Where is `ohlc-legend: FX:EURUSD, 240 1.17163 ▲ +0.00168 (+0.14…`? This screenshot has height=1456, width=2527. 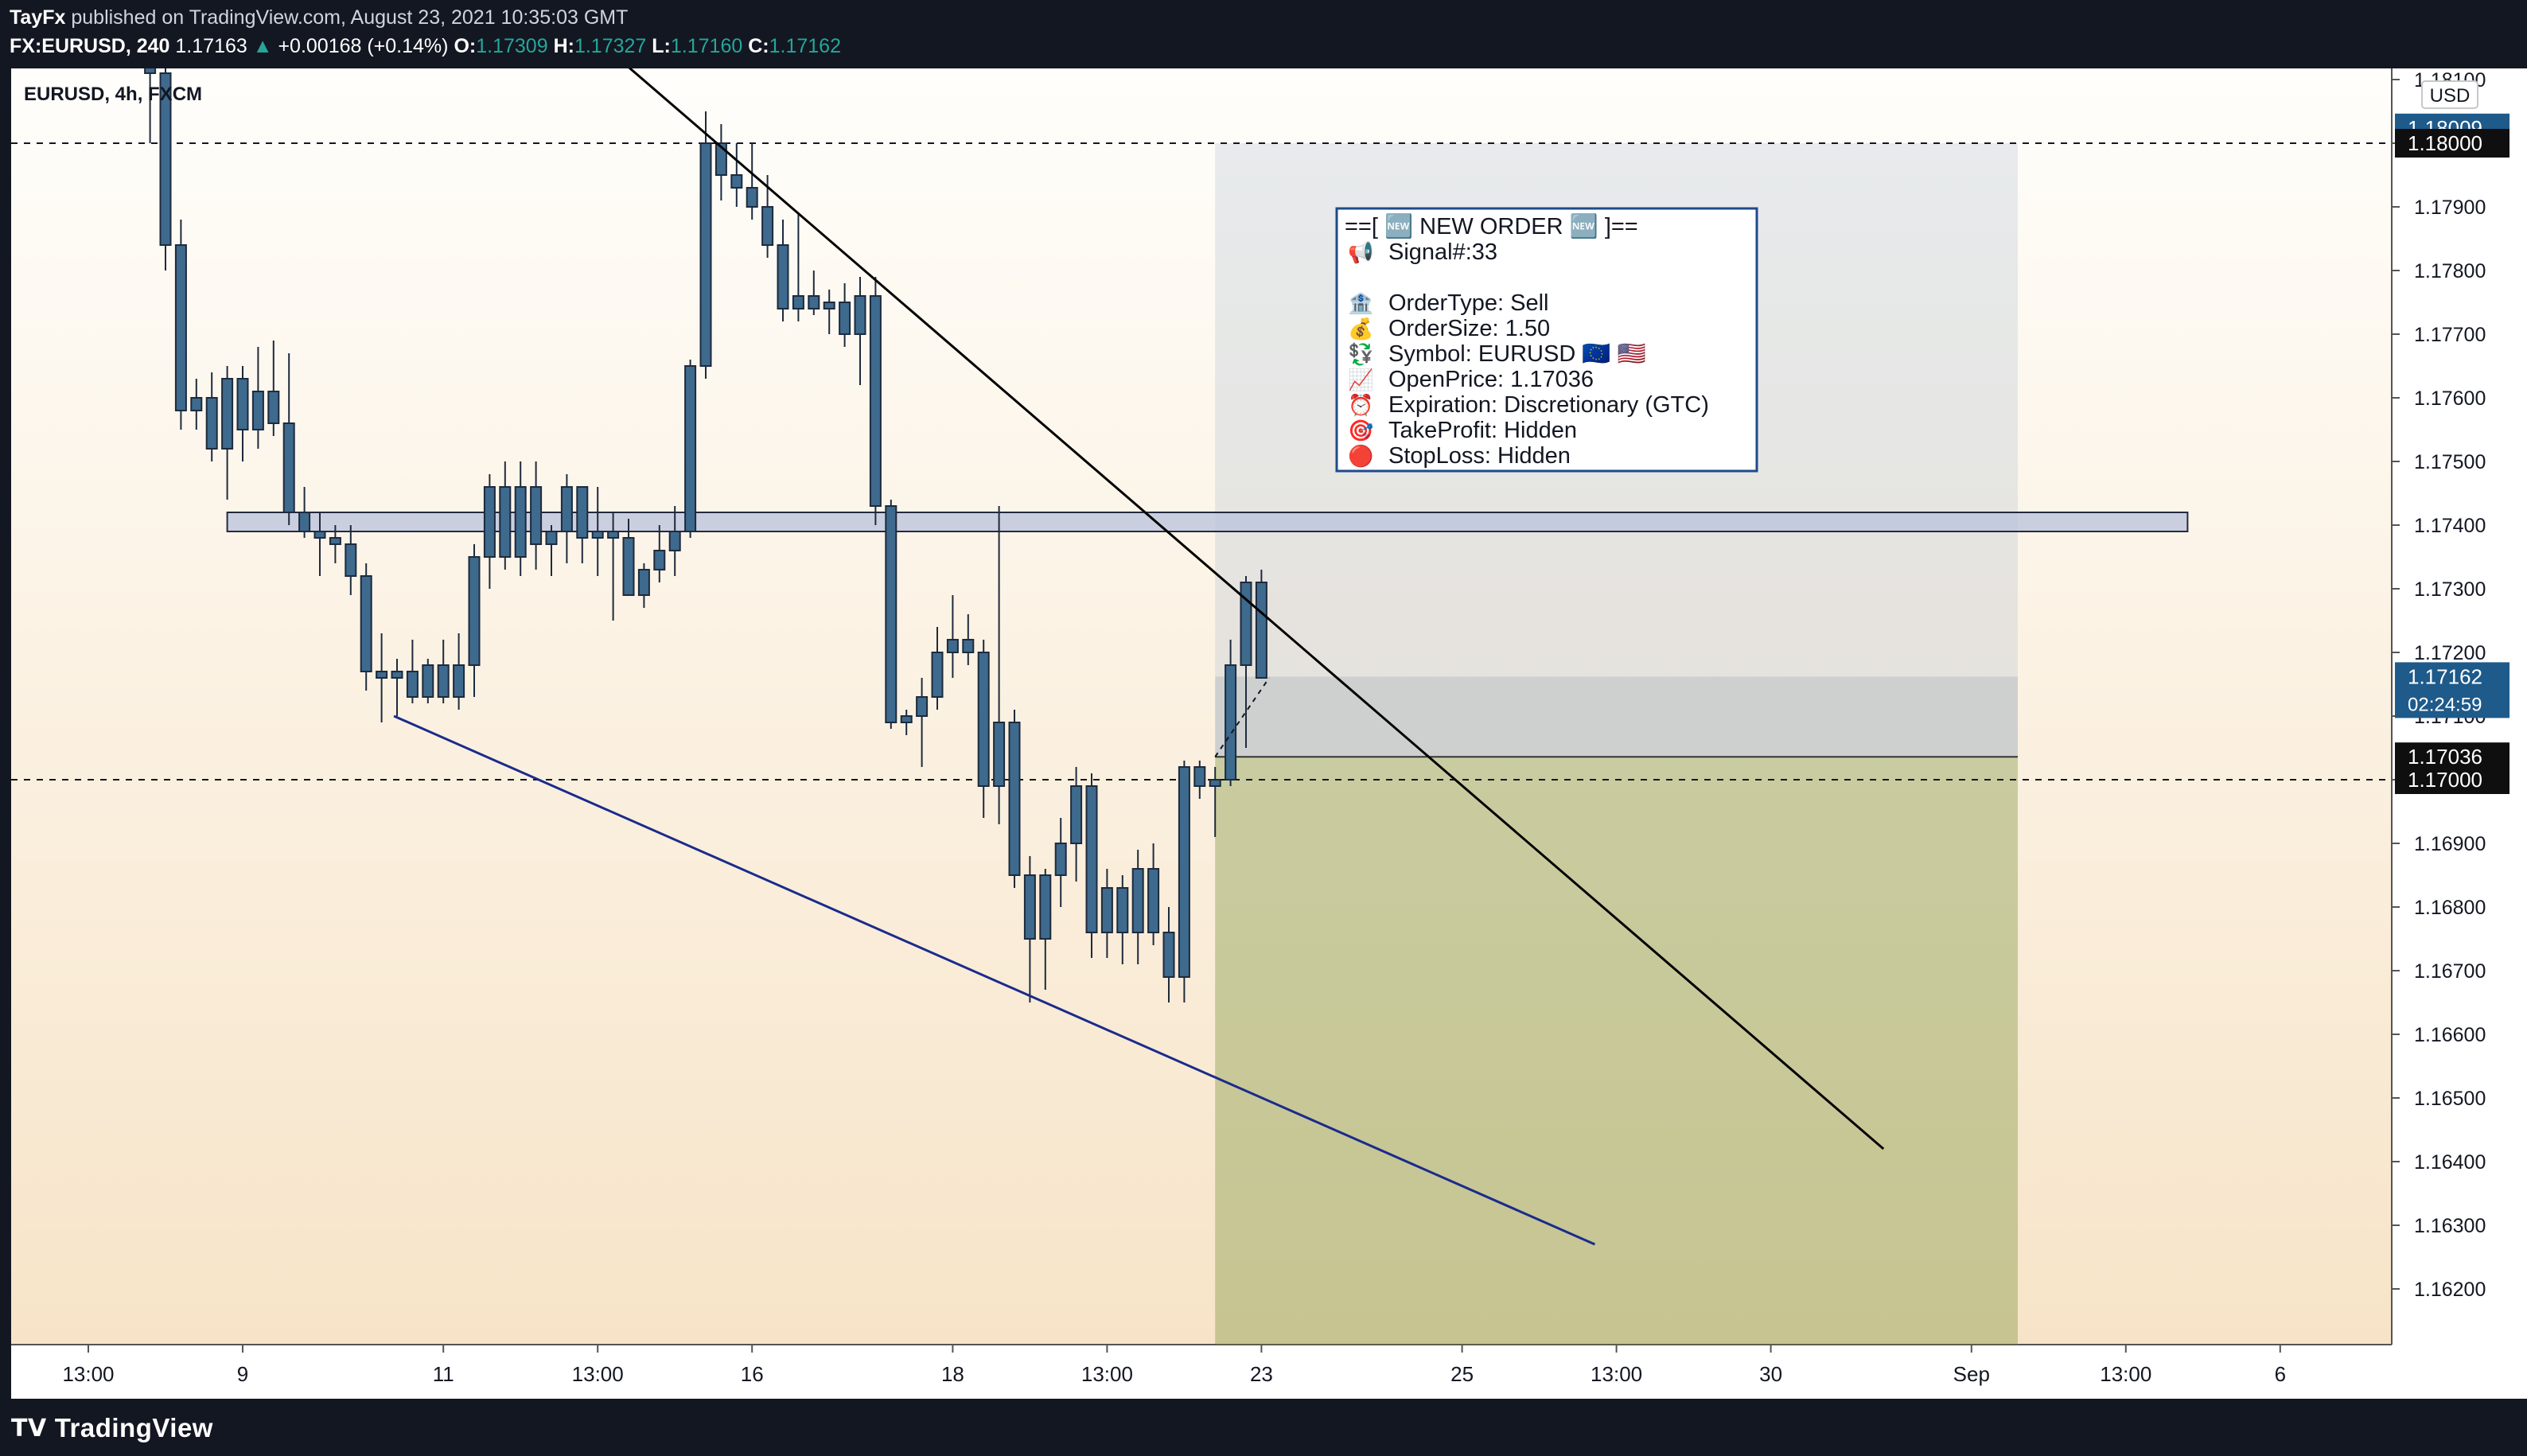
ohlc-legend: FX:EURUSD, 240 1.17163 ▲ +0.00168 (+0.14… is located at coordinates (425, 46).